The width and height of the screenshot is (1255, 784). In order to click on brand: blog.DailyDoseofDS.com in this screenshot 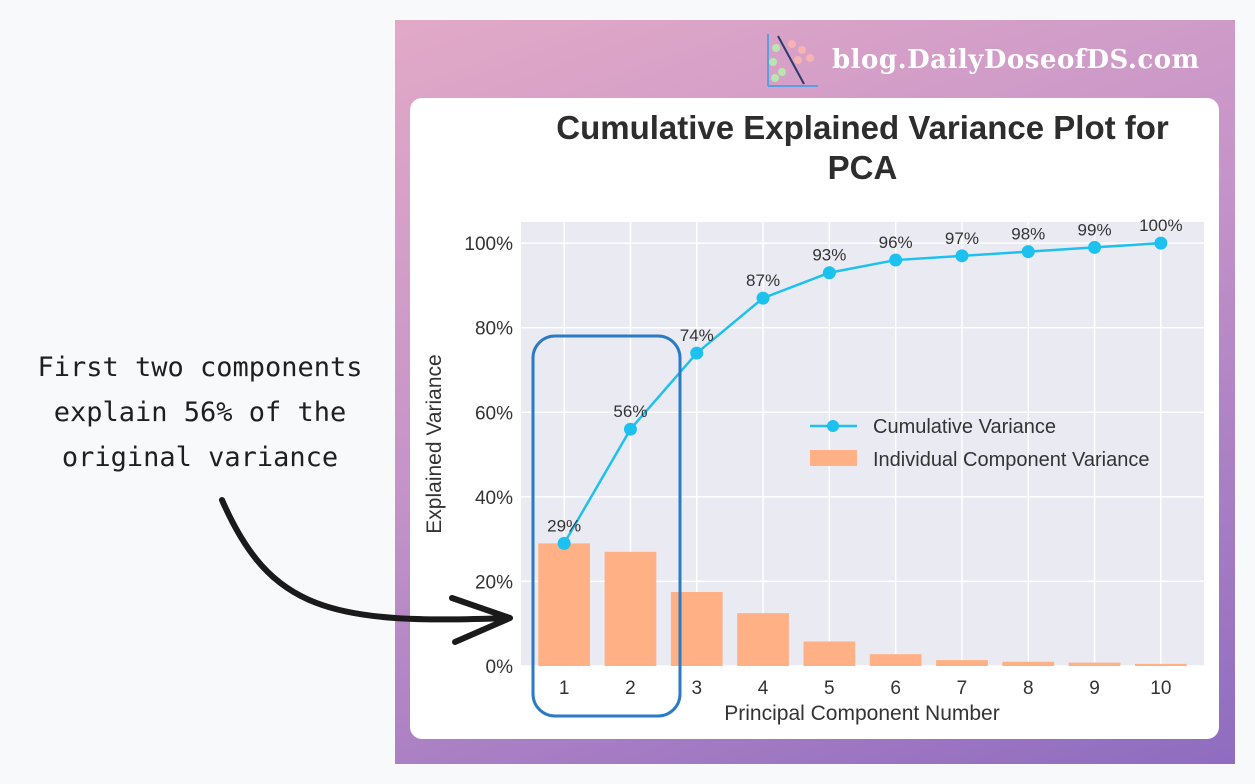, I will do `click(980, 60)`.